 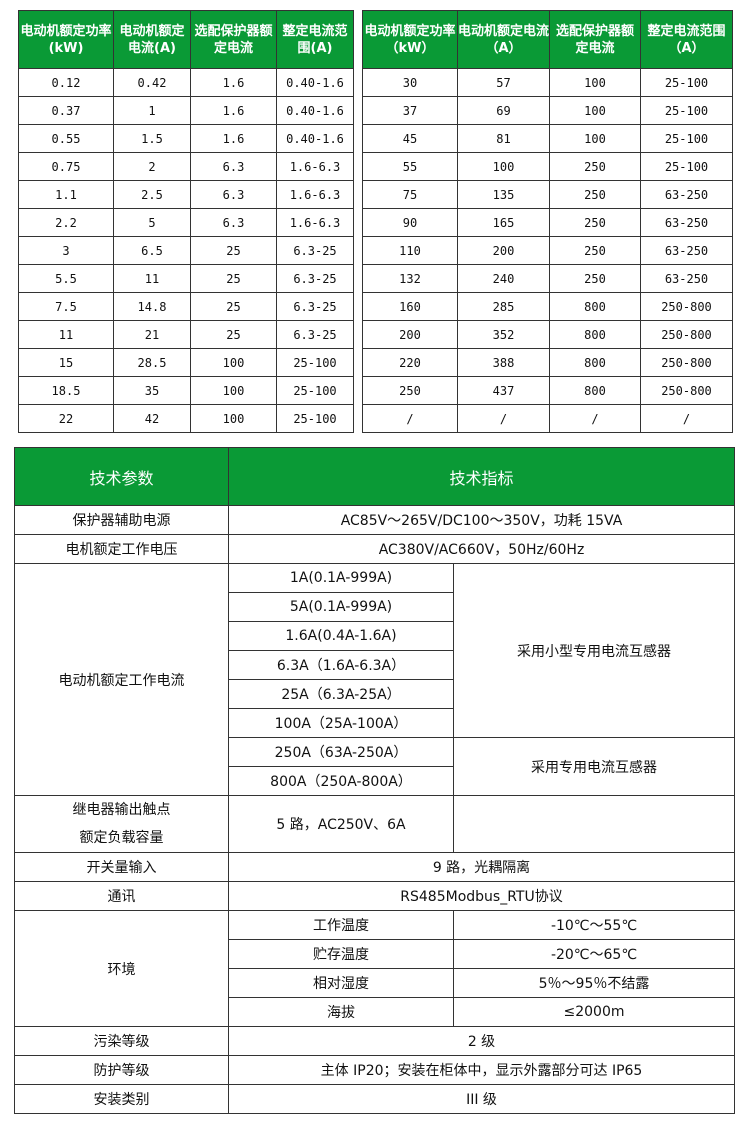 What do you see at coordinates (66, 334) in the screenshot?
I see `table-cell: 11` at bounding box center [66, 334].